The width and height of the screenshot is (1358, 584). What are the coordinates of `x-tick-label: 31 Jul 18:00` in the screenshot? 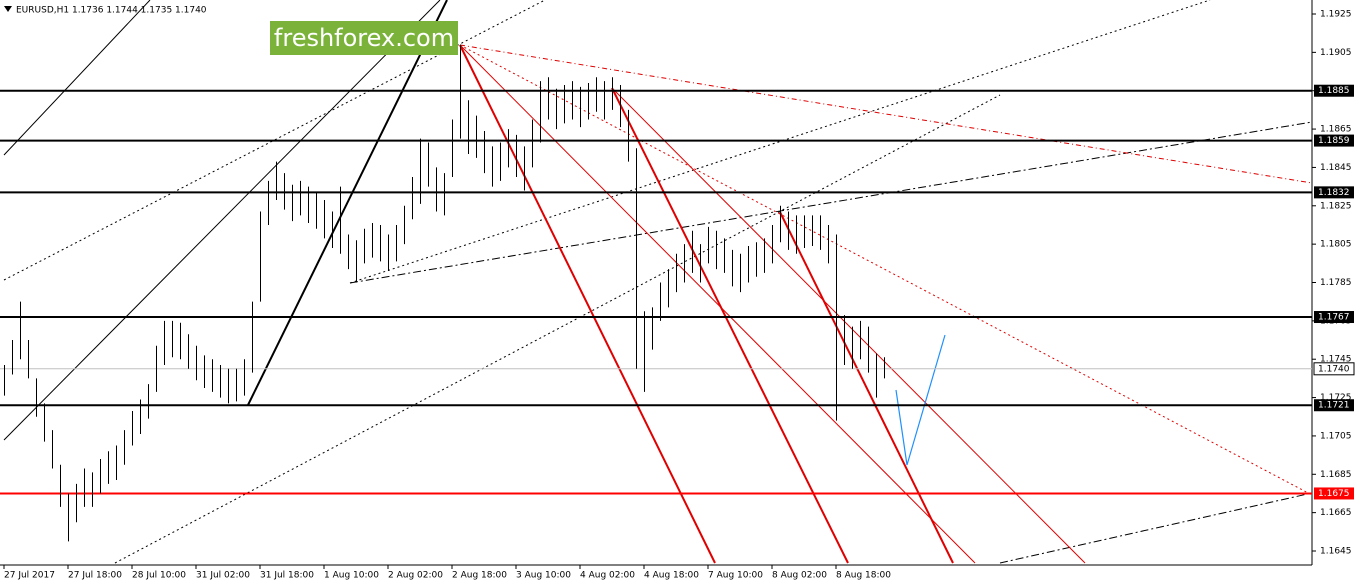 It's located at (287, 576).